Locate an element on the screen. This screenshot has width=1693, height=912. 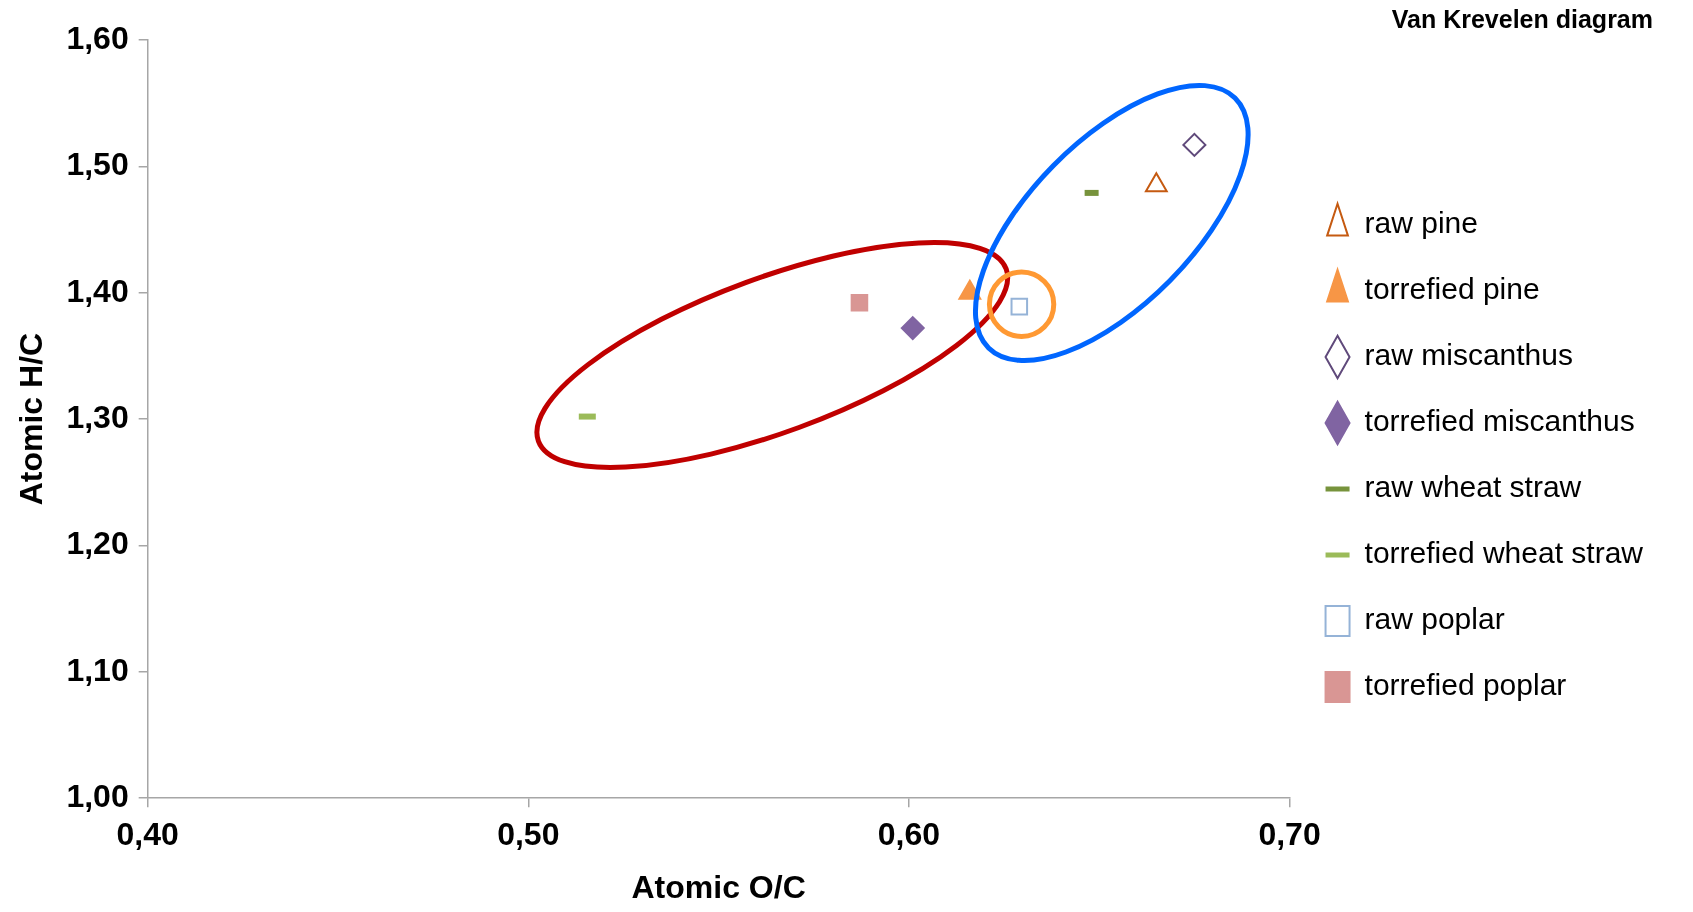
x-tick-label: 0,60 is located at coordinates (909, 834).